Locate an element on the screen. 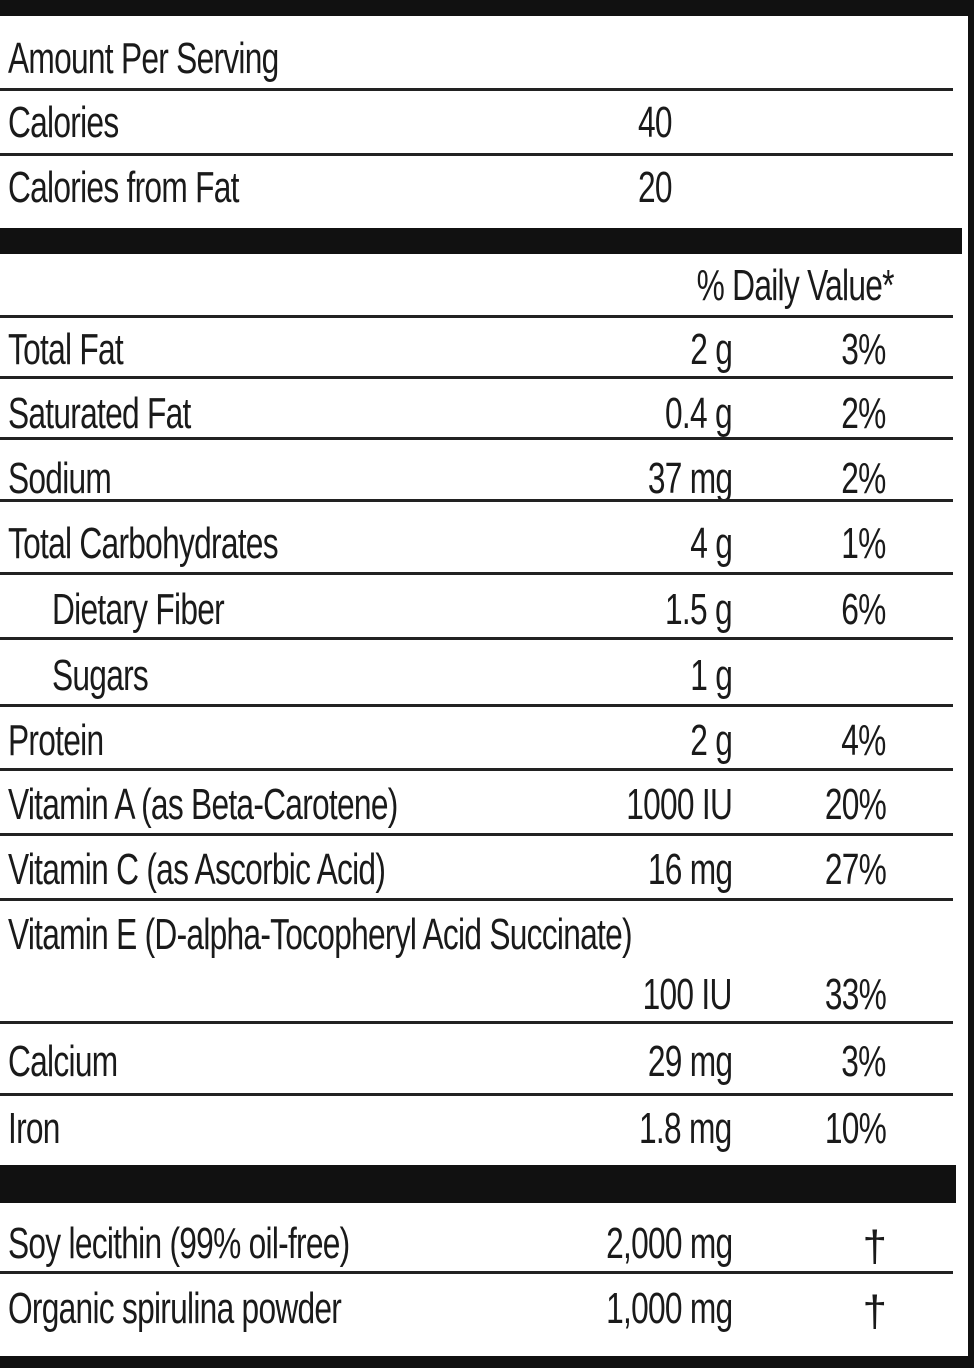  nutrient-amount: 100 IU is located at coordinates (687, 994).